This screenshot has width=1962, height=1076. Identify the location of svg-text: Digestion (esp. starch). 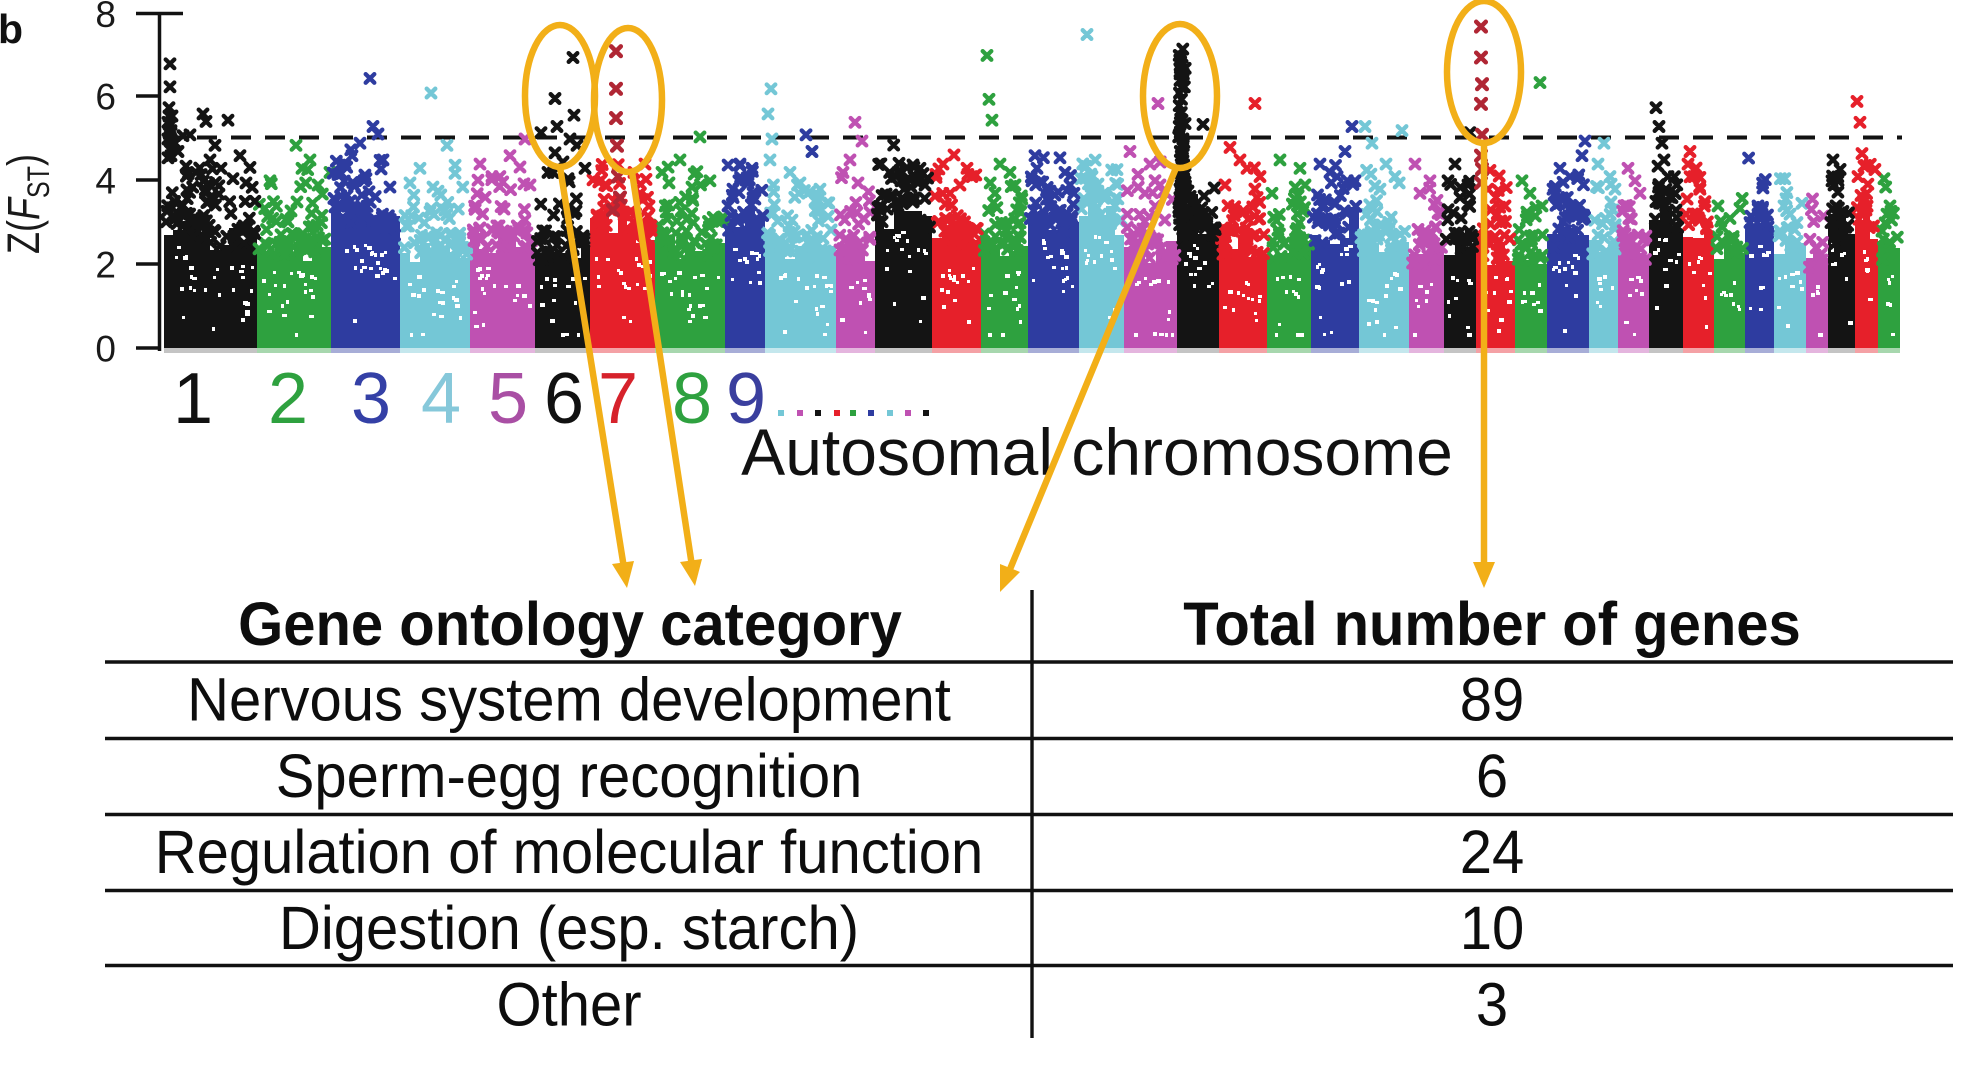
(569, 927).